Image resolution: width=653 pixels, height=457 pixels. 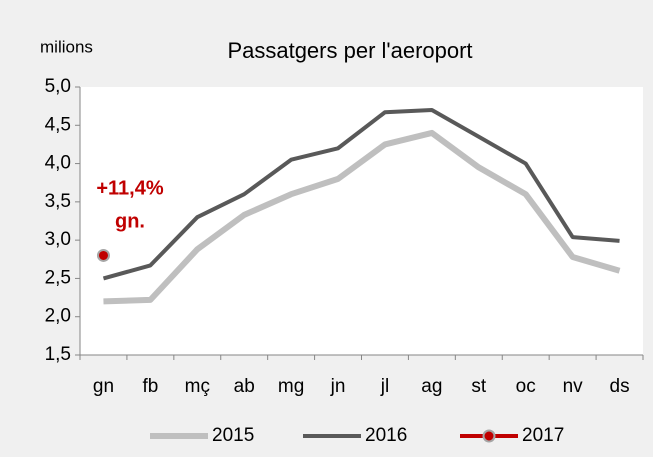 I want to click on y-tick-label: 3,0, so click(x=58, y=239).